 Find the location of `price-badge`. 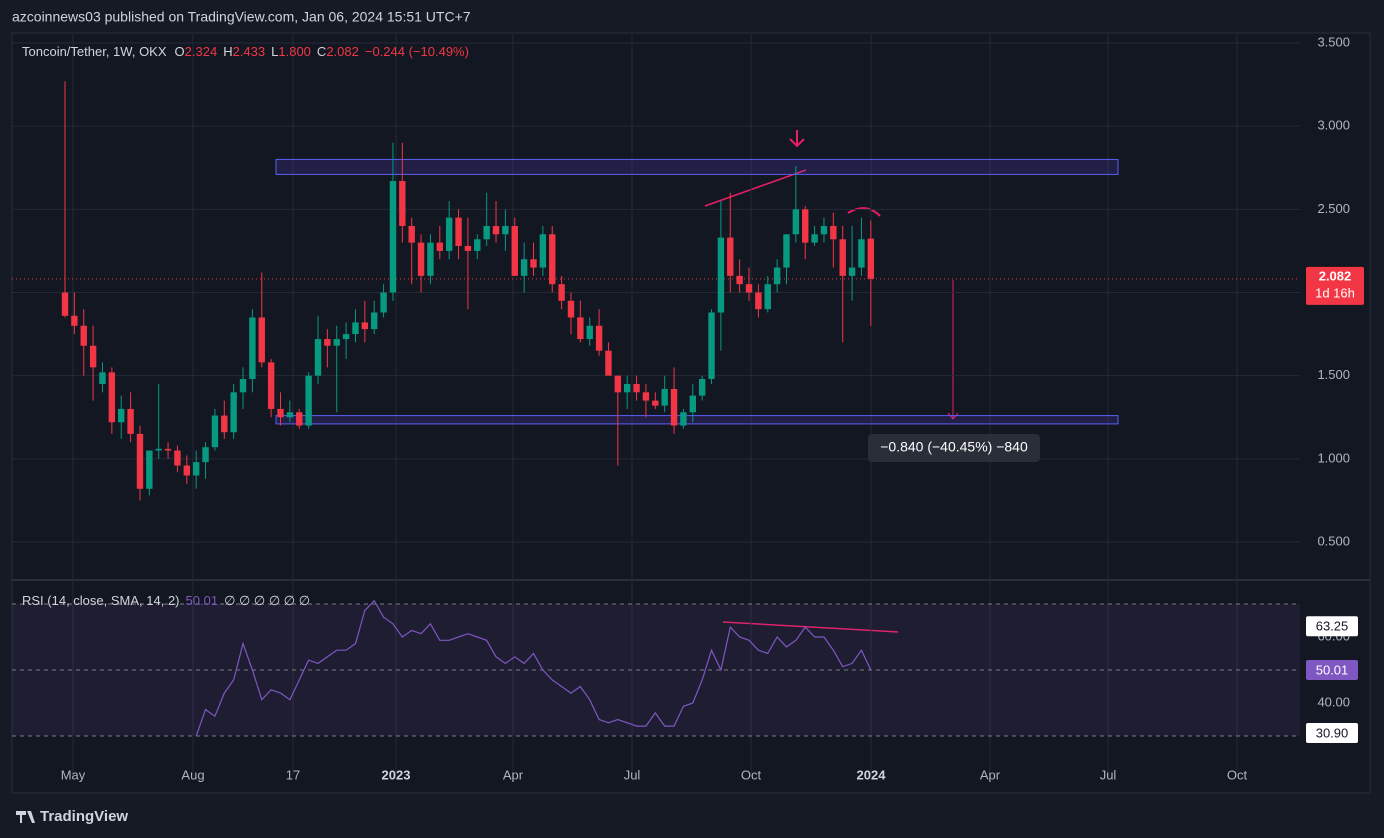

price-badge is located at coordinates (1335, 285).